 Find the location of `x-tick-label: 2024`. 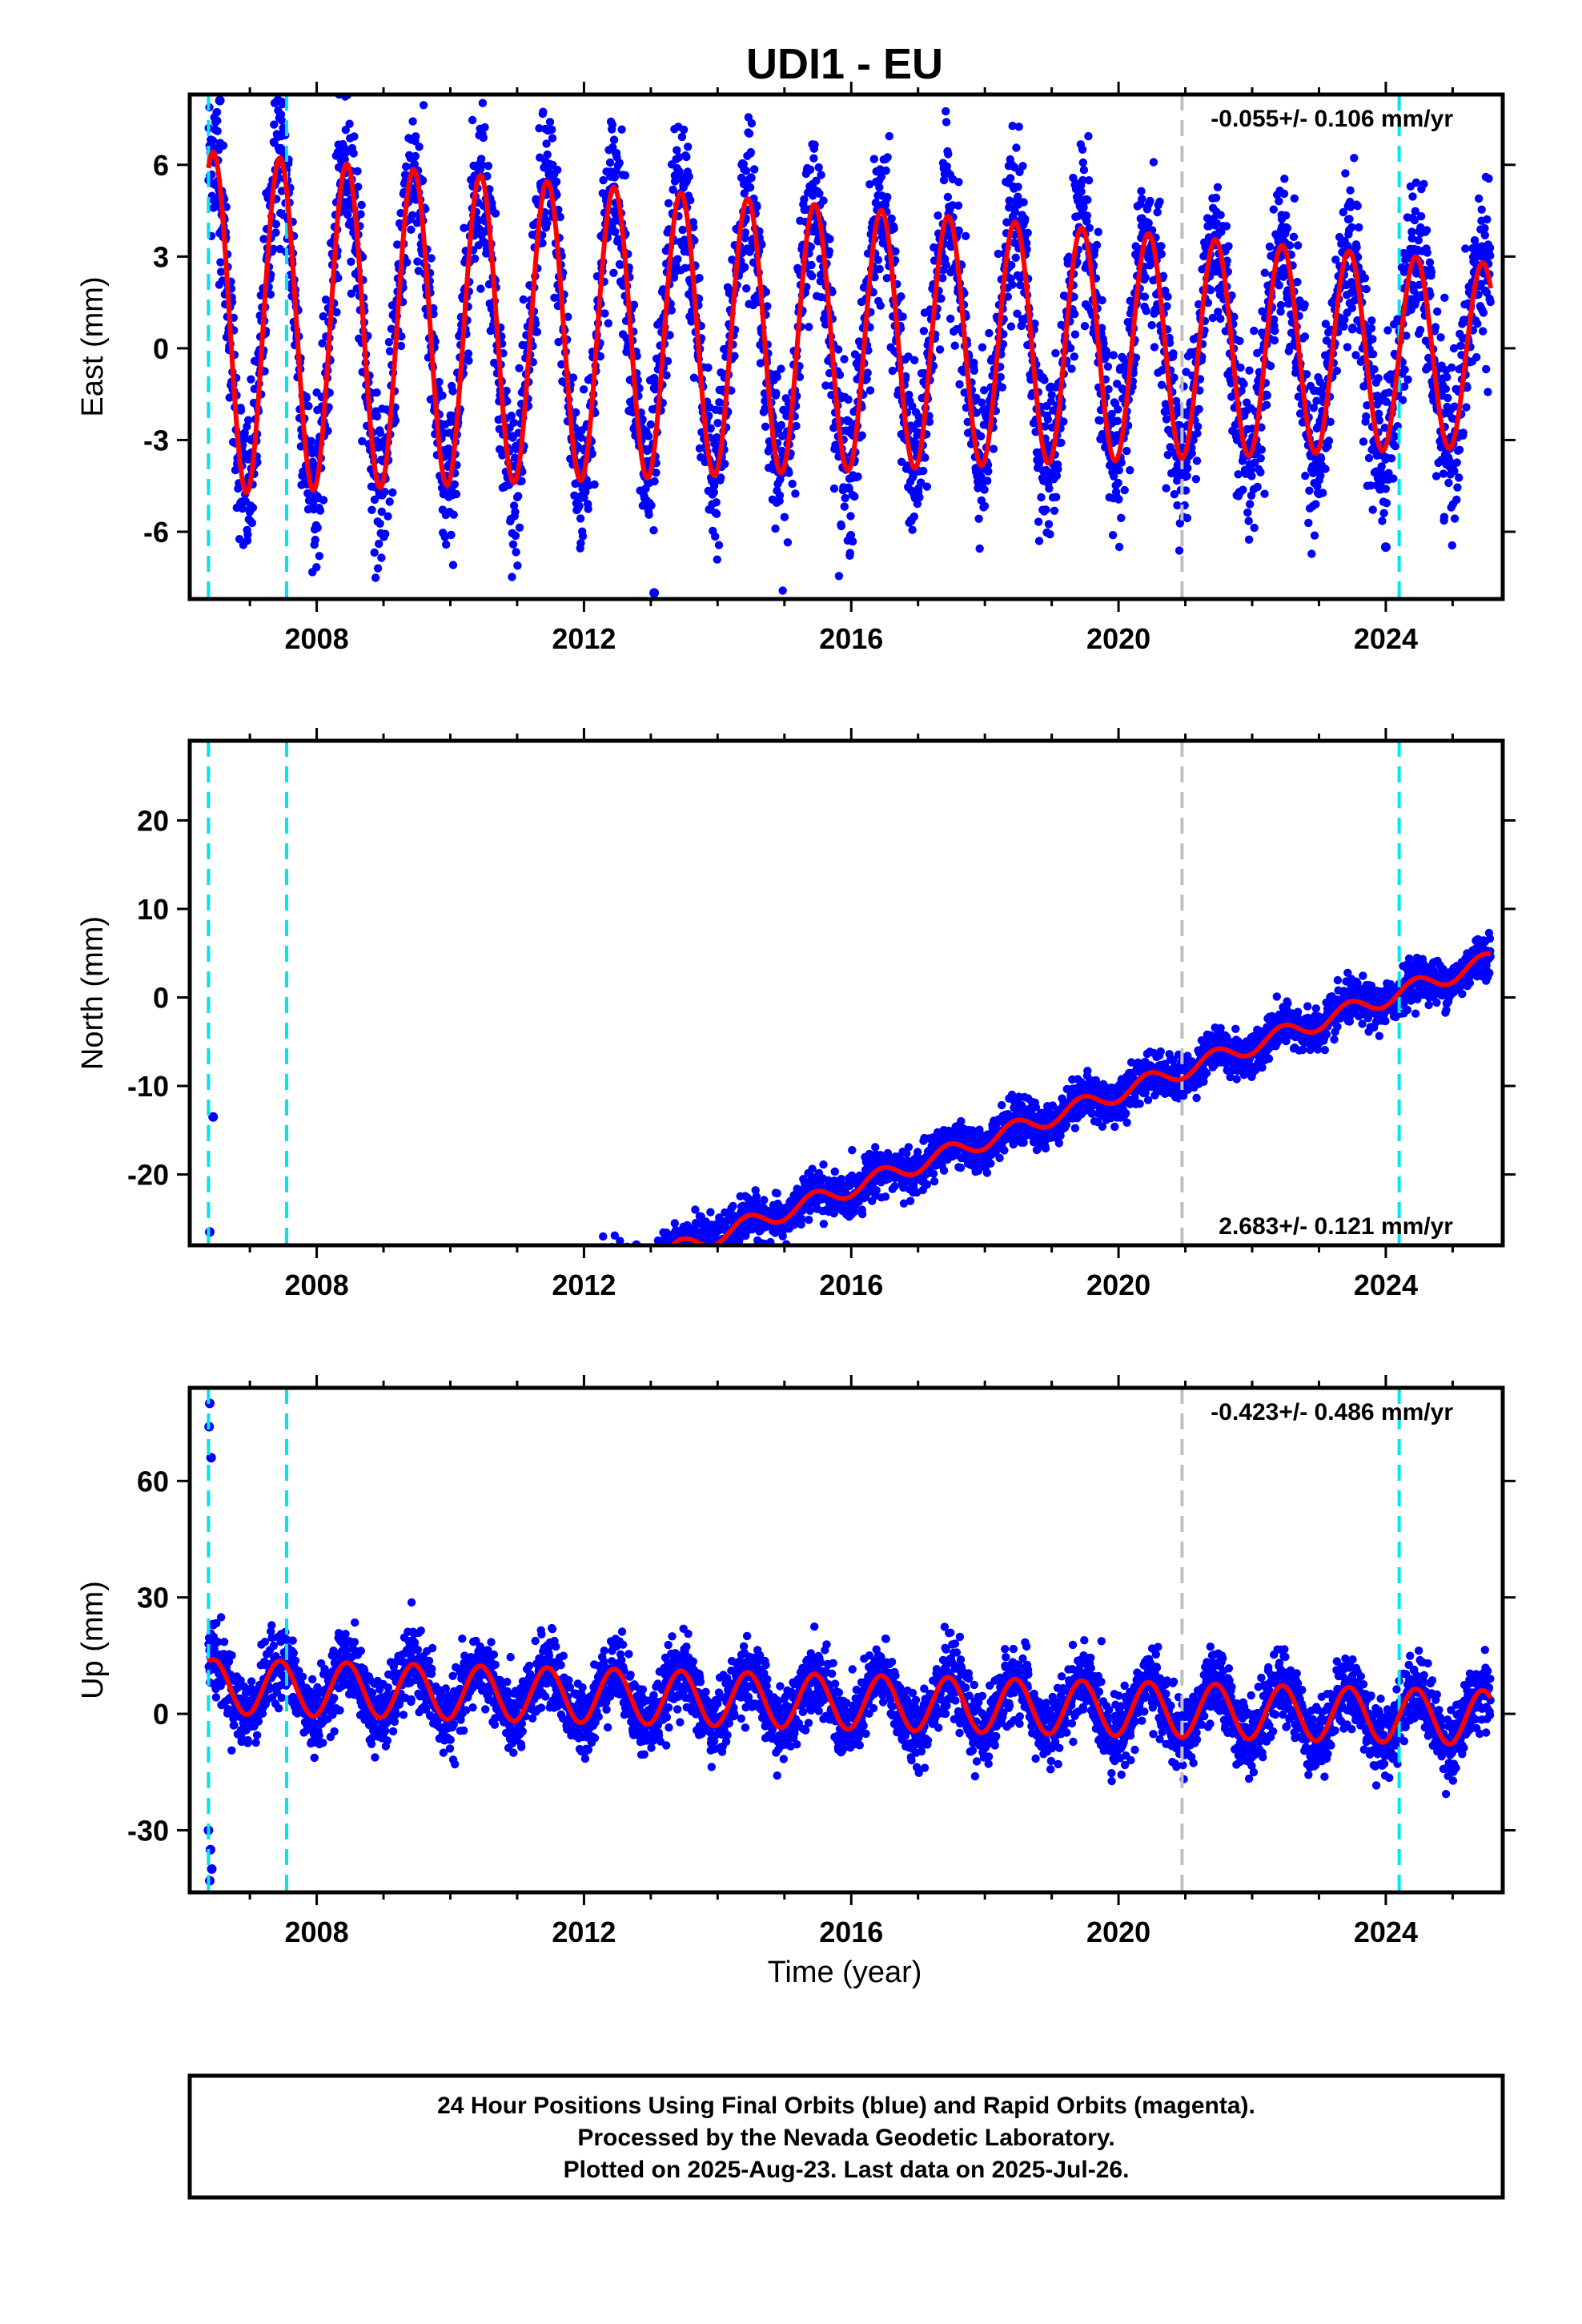

x-tick-label: 2024 is located at coordinates (1386, 638).